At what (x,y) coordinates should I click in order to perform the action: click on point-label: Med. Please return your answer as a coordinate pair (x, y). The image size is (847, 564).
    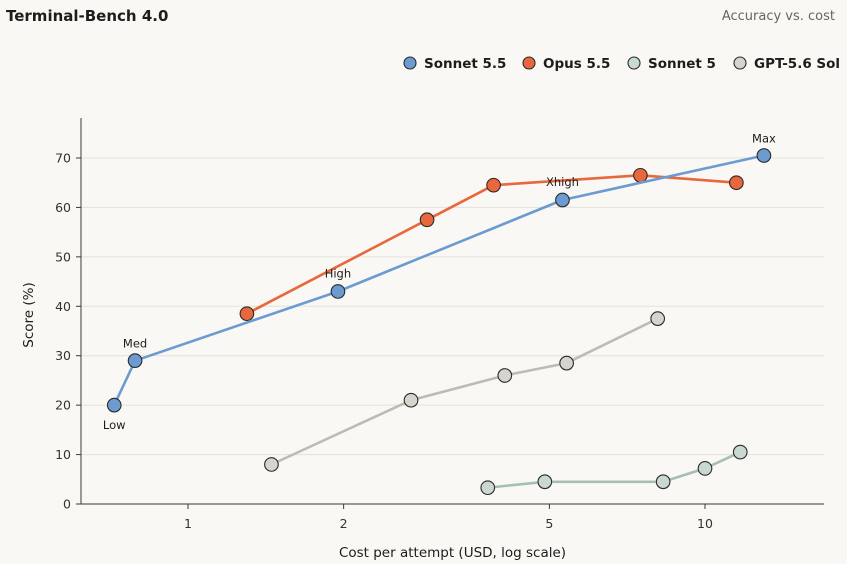
    Looking at the image, I should click on (135, 344).